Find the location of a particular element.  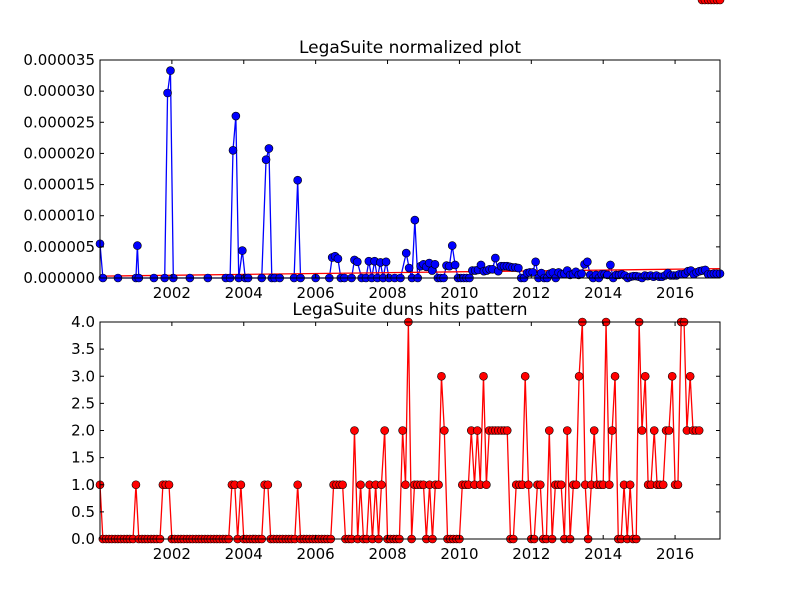

normalized-y-tick-label: 0.000015 is located at coordinates (59, 185).